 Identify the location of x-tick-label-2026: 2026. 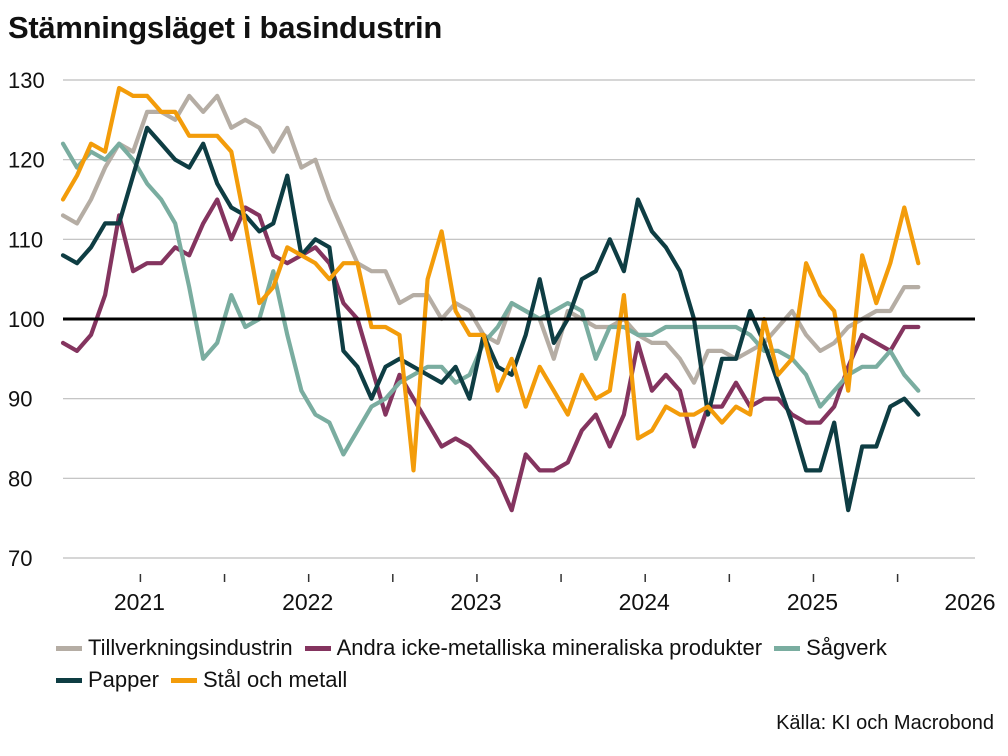
(969, 602).